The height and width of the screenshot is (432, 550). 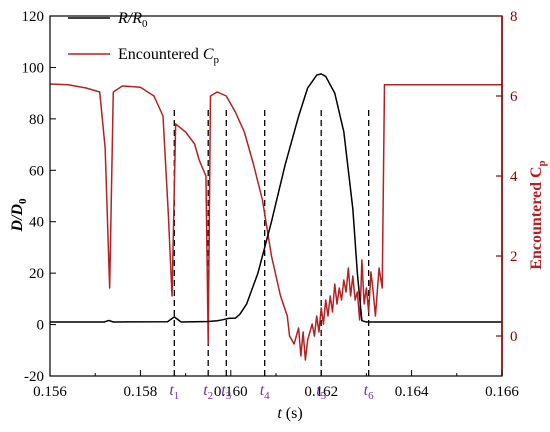 What do you see at coordinates (289, 413) in the screenshot?
I see `x-axis-title: t (s)` at bounding box center [289, 413].